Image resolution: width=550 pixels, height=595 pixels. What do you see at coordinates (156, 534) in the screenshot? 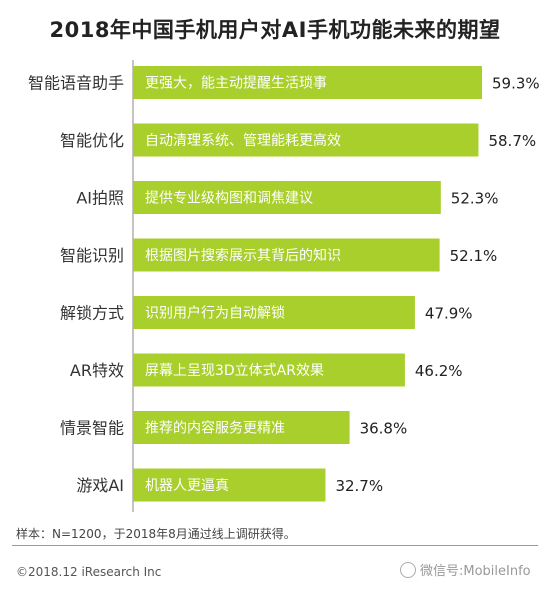
I see `sample-note: 样本：N=1200，于2018年8月通过线上调研获得。` at bounding box center [156, 534].